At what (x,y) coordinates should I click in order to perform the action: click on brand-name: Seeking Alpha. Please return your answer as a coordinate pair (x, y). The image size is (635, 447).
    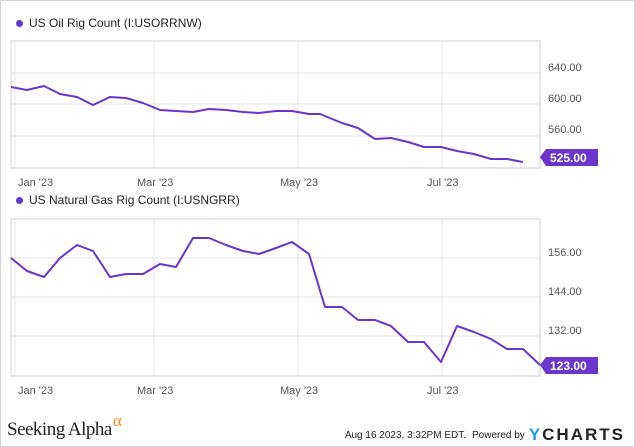
    Looking at the image, I should click on (59, 429).